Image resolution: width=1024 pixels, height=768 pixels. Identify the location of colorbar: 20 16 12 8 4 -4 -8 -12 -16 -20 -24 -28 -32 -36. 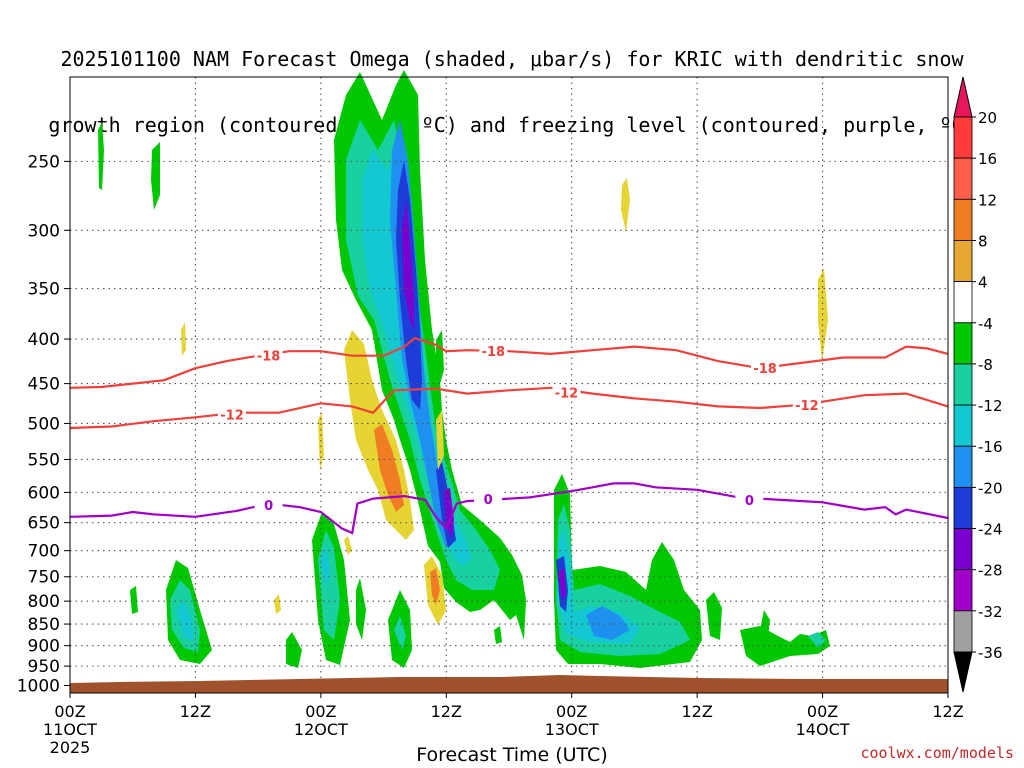
(978, 384).